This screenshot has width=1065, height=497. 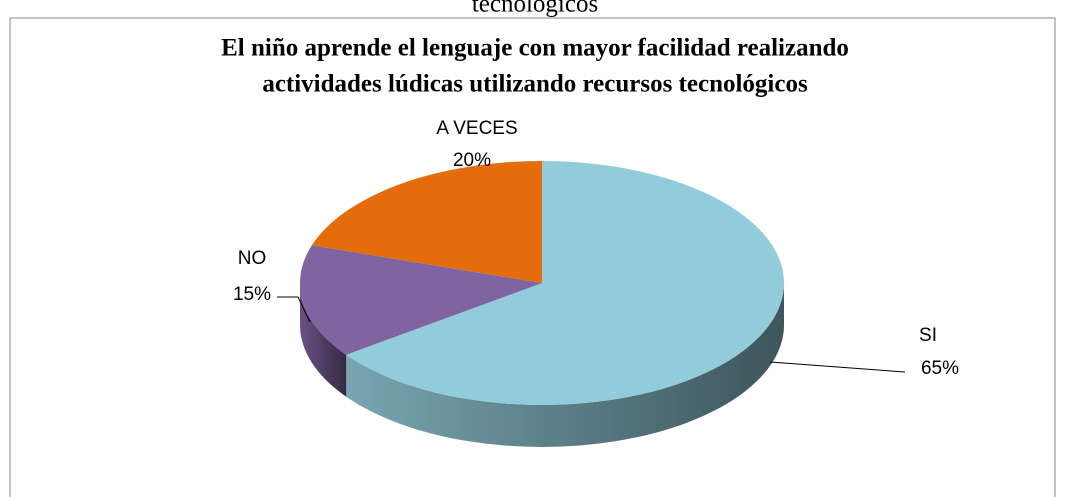 What do you see at coordinates (252, 258) in the screenshot?
I see `data-label-category: NO` at bounding box center [252, 258].